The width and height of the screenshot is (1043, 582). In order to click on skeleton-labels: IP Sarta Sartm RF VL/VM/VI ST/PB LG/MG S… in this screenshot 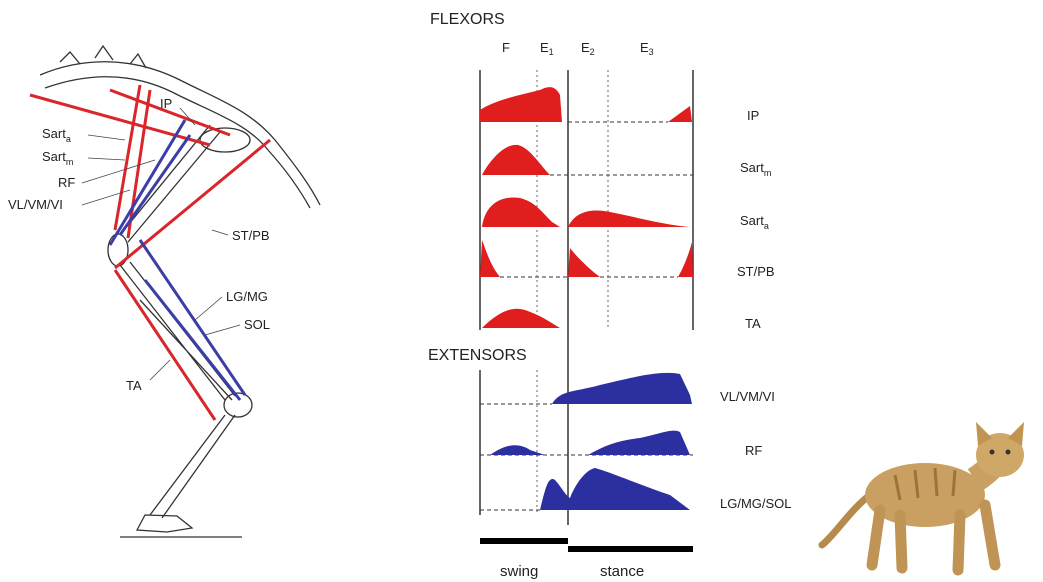, I will do `click(139, 244)`.